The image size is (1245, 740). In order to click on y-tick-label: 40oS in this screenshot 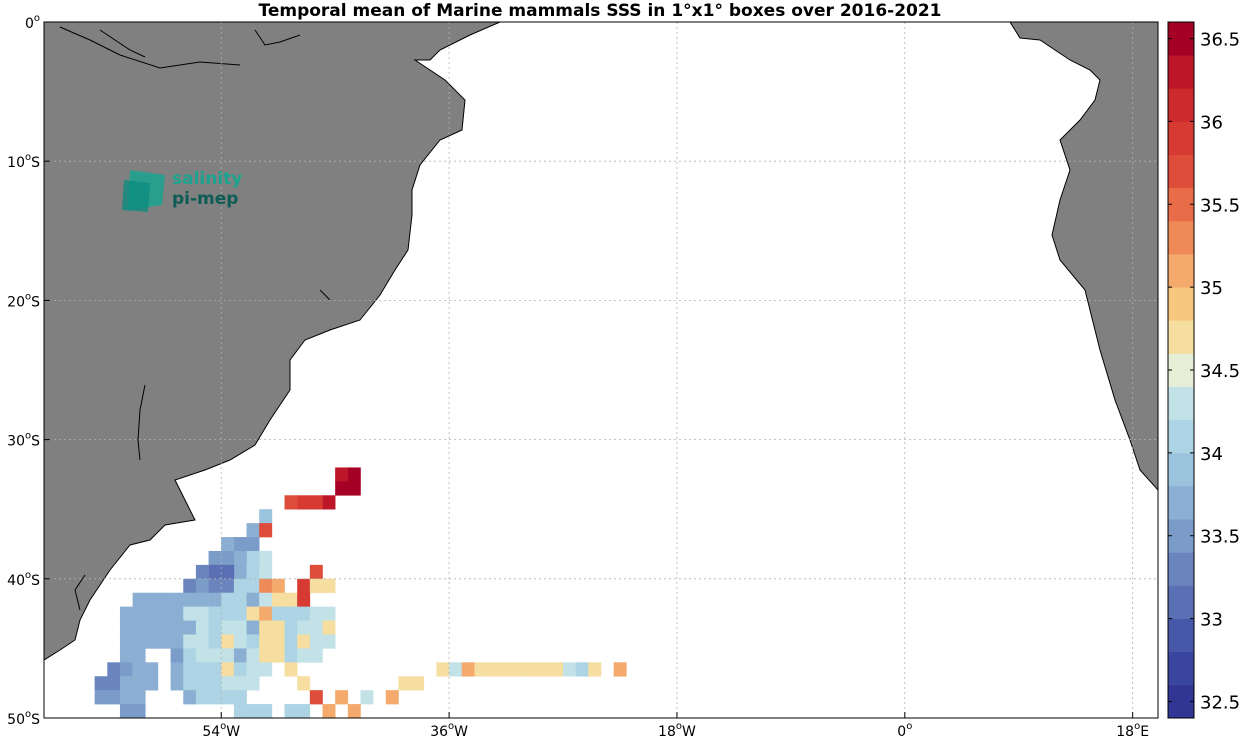, I will do `click(23, 579)`.